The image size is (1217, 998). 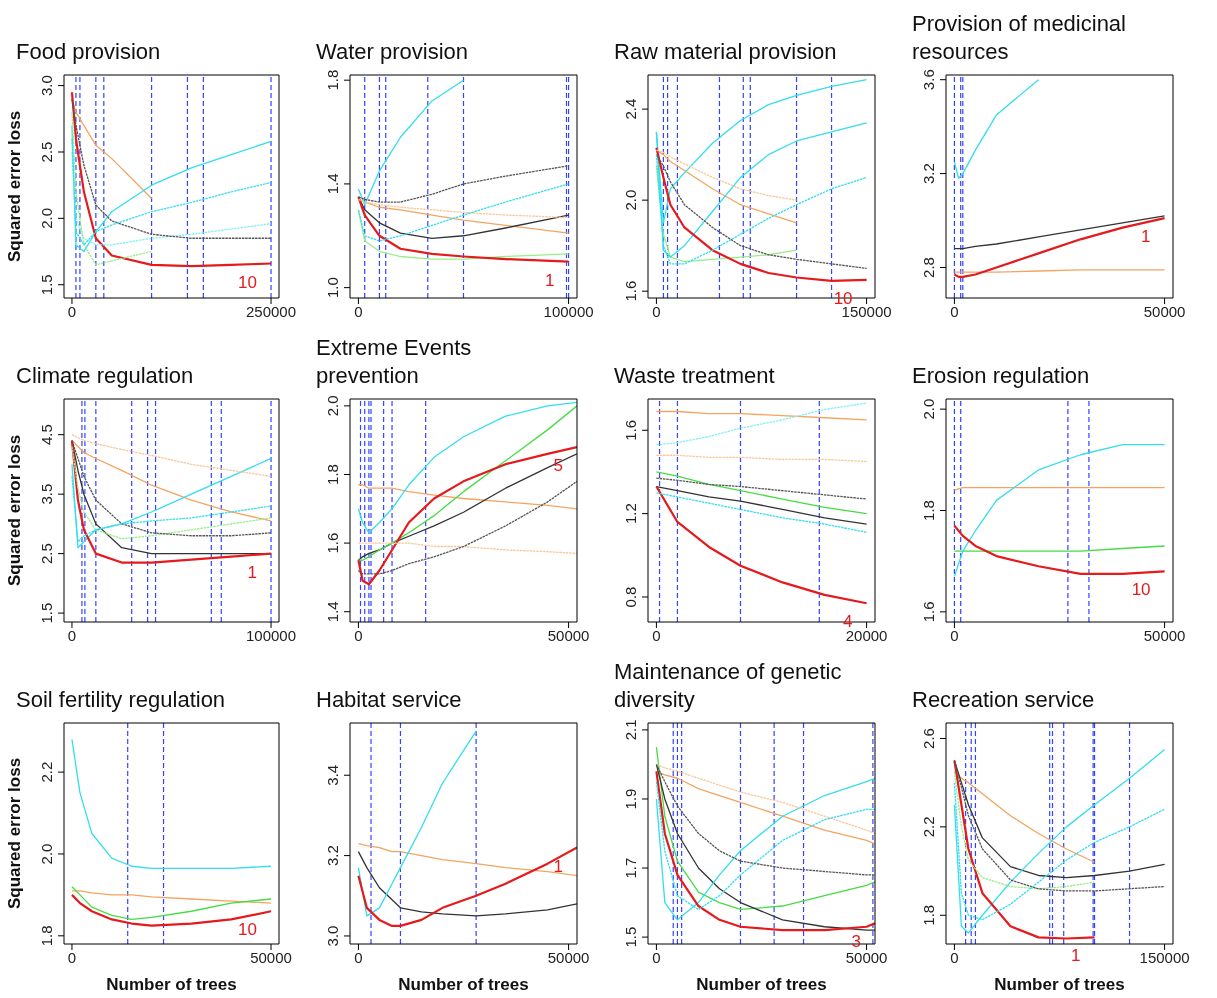 What do you see at coordinates (630, 514) in the screenshot?
I see `y-tick-label: 1.2` at bounding box center [630, 514].